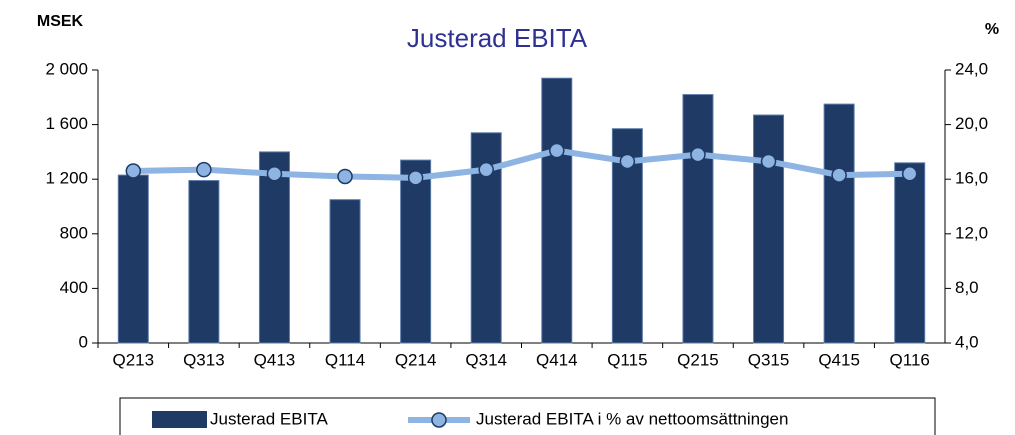 This screenshot has height=435, width=1015. I want to click on x-tick-label: Q315, so click(769, 359).